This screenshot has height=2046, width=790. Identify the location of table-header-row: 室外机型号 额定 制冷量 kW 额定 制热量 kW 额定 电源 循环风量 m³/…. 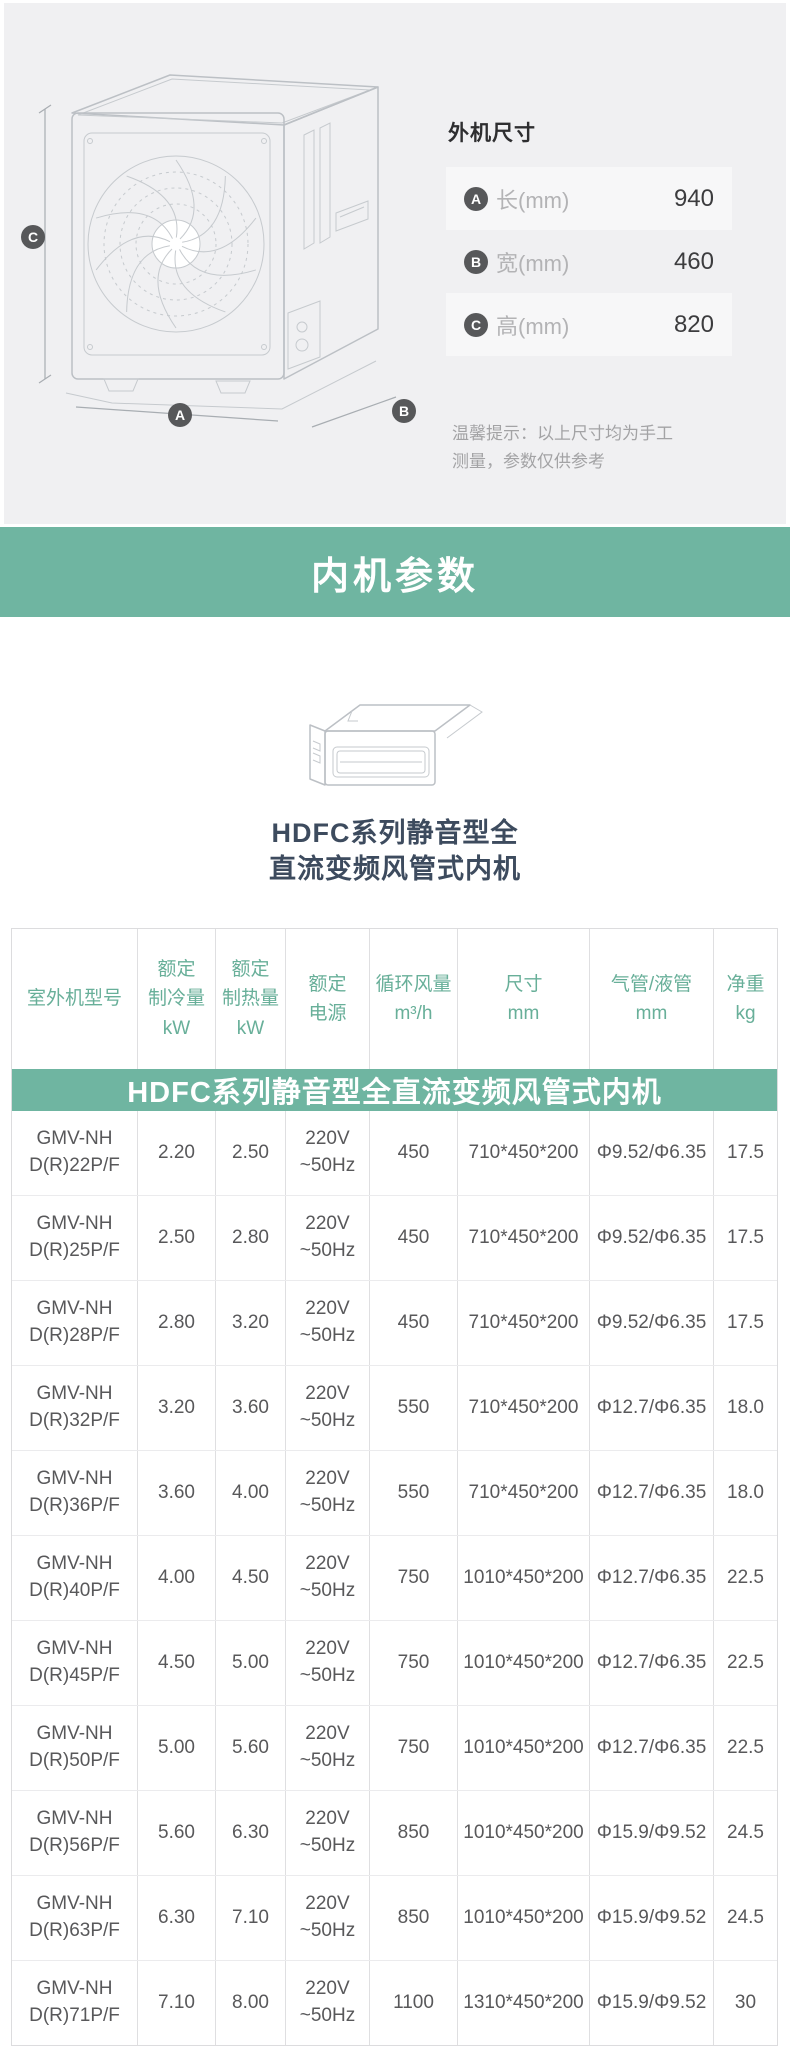
(394, 999).